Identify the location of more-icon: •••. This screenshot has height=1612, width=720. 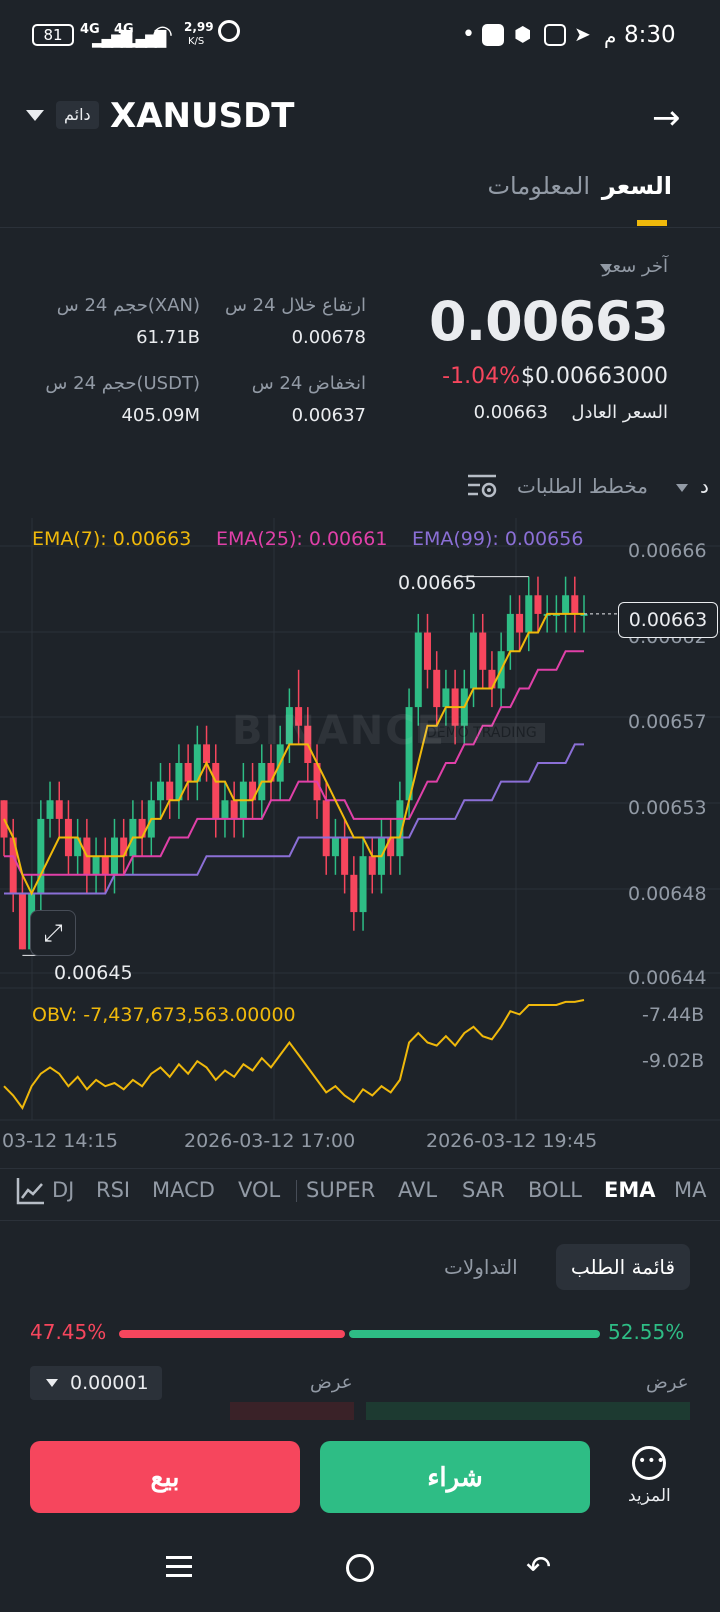
(649, 1463).